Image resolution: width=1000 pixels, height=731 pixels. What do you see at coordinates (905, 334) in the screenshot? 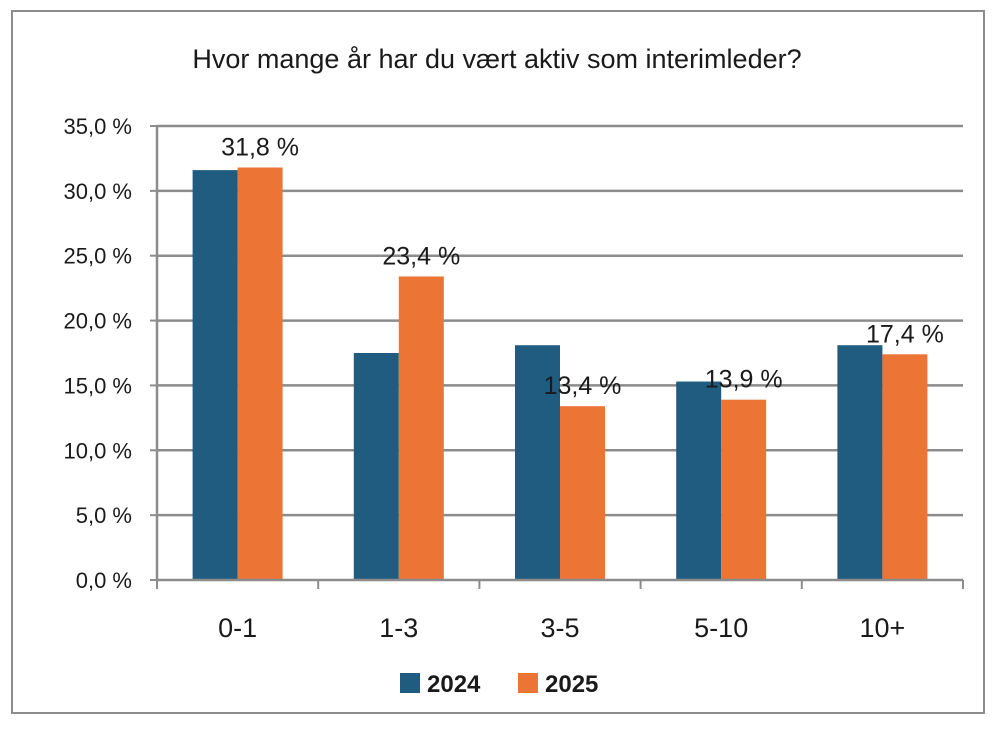
I see `data-label: 17,4 %` at bounding box center [905, 334].